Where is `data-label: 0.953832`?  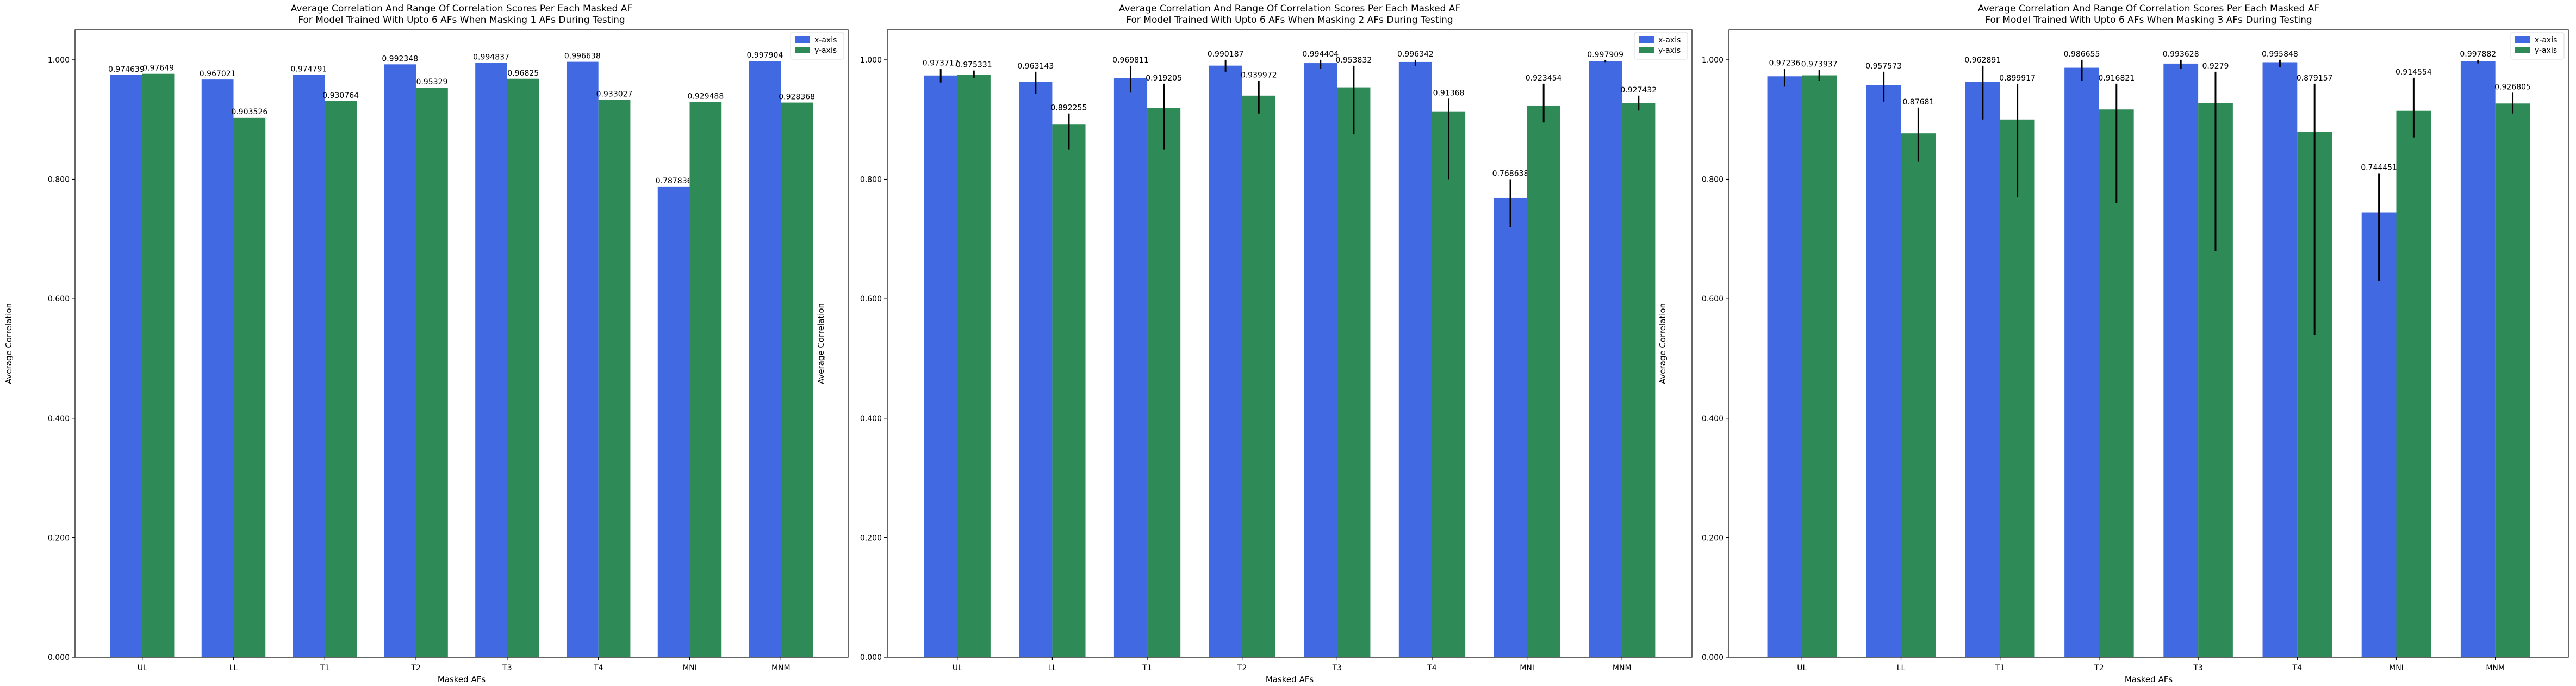
data-label: 0.953832 is located at coordinates (1353, 60).